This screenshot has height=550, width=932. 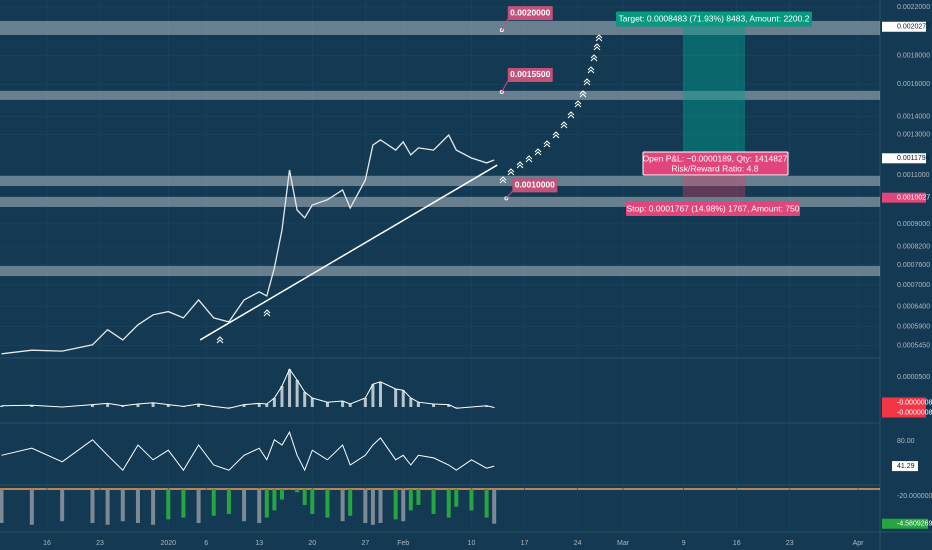 What do you see at coordinates (248, 451) in the screenshot?
I see `rsi-line` at bounding box center [248, 451].